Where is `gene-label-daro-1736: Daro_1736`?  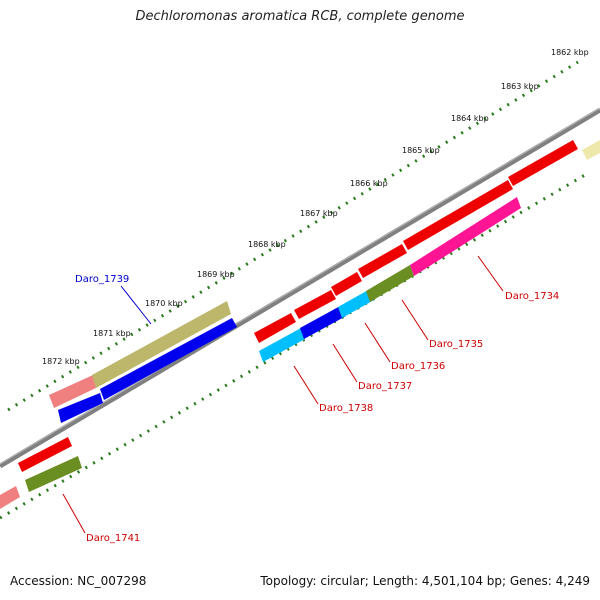
gene-label-daro-1736: Daro_1736 is located at coordinates (418, 366).